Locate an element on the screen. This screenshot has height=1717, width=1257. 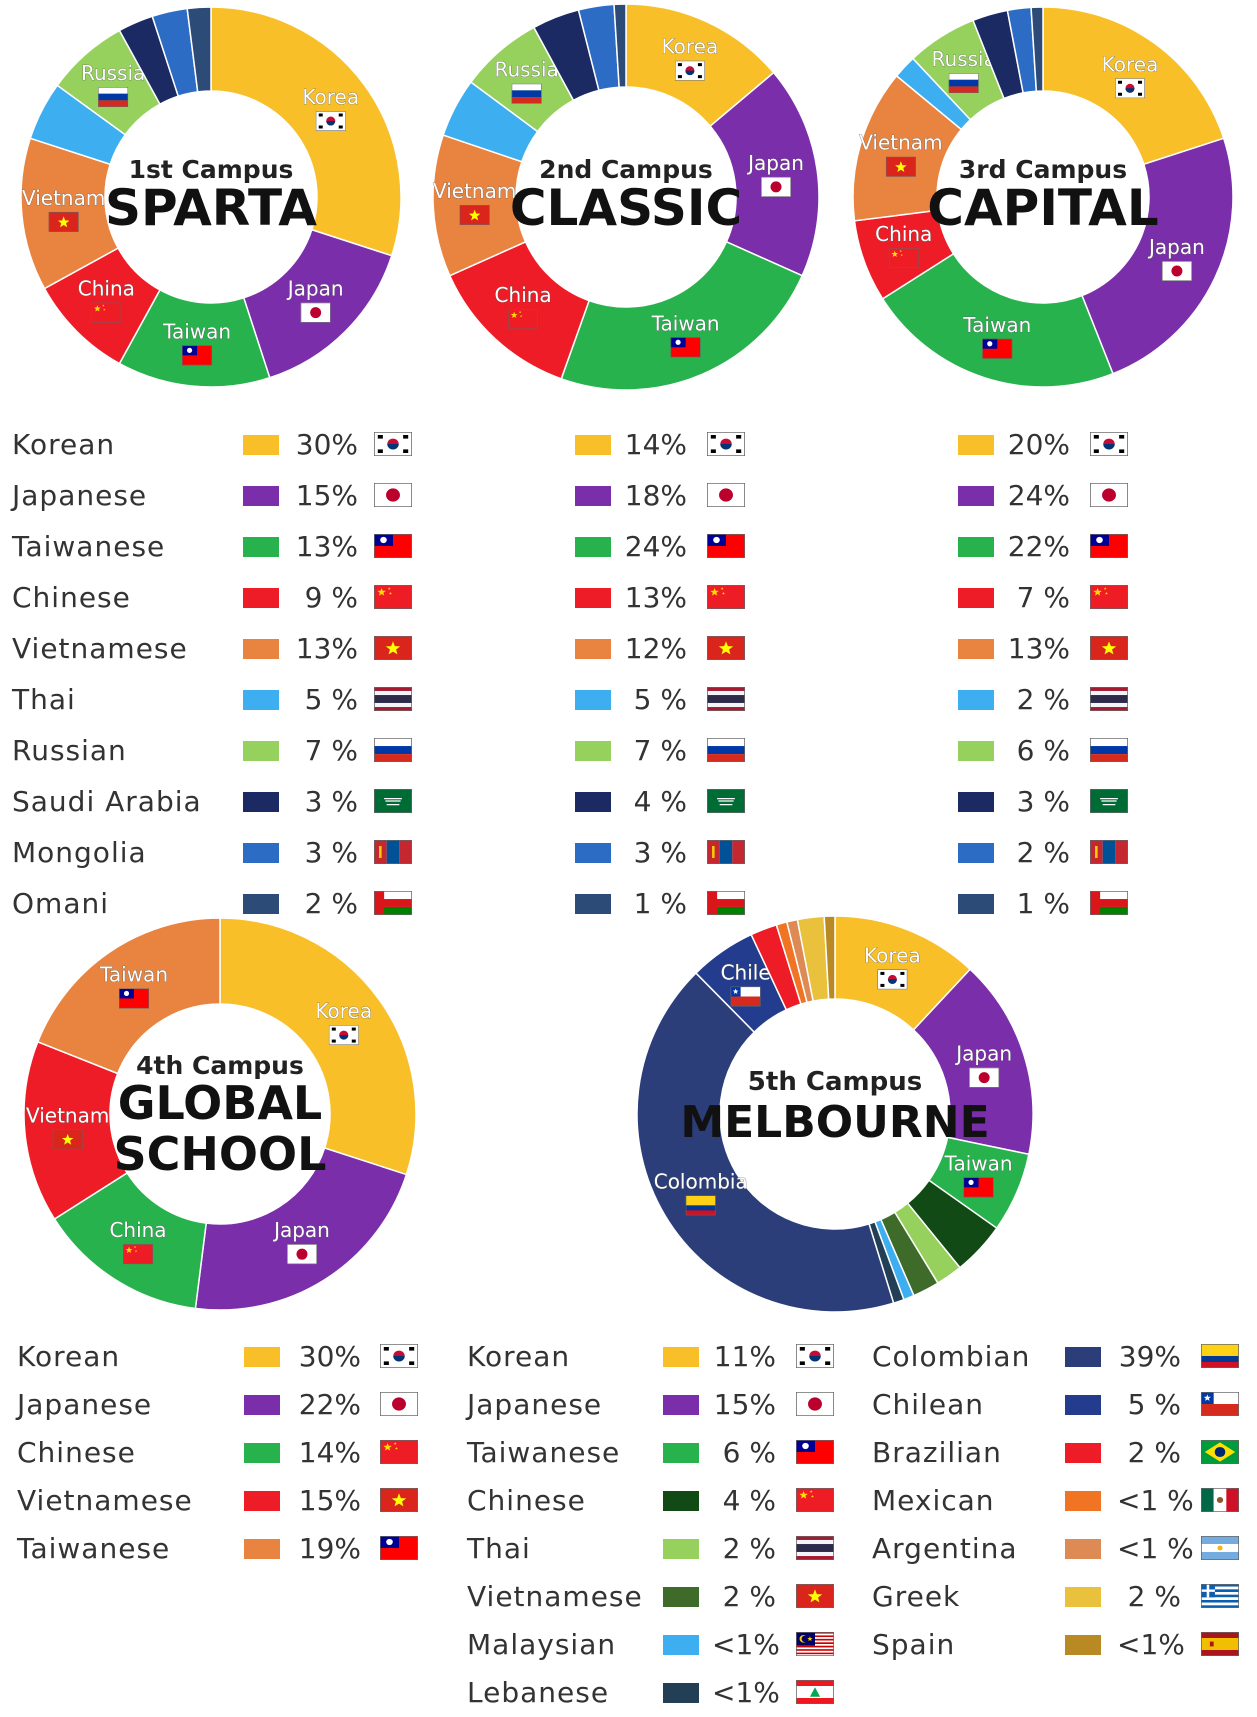
legend-row: Chilean 5 % is located at coordinates (1057, 1403).